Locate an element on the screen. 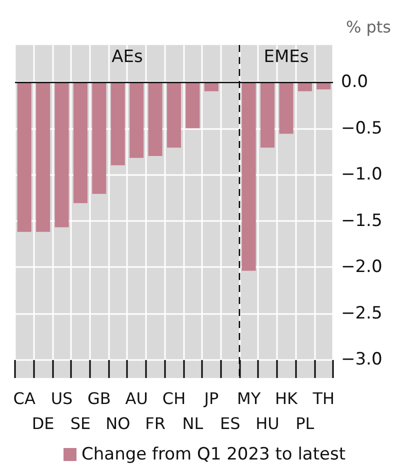 This screenshot has width=409, height=468. y-tick-label: −3.0 is located at coordinates (361, 360).